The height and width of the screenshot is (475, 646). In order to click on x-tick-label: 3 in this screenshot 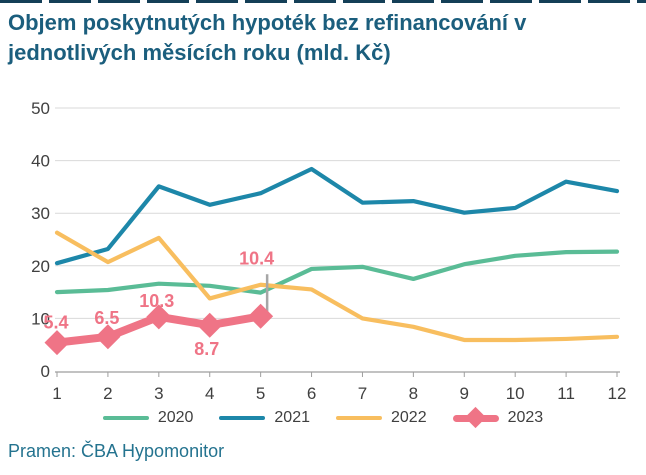, I will do `click(158, 393)`.